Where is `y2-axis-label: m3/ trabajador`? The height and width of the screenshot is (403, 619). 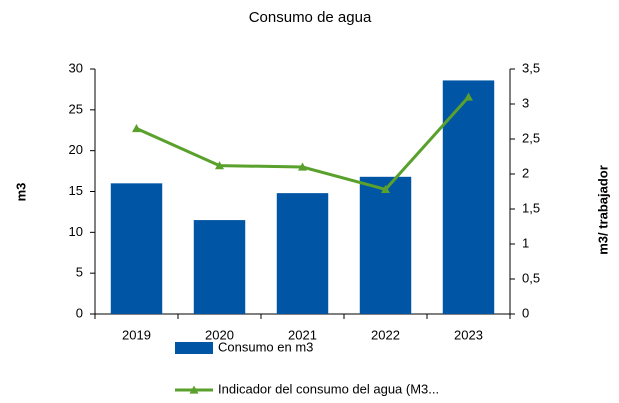 y2-axis-label: m3/ trabajador is located at coordinates (602, 210).